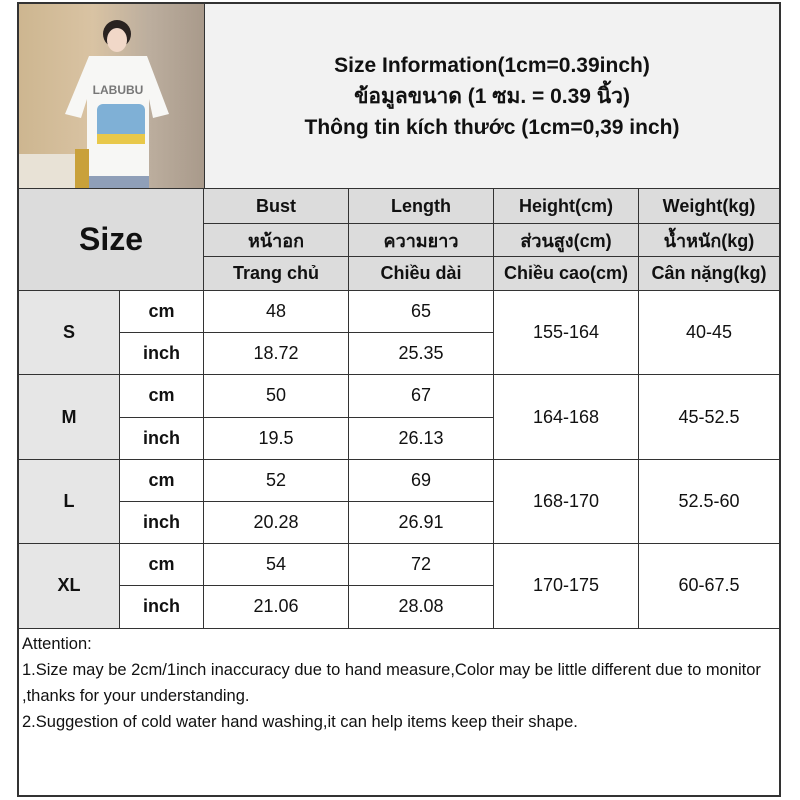  Describe the element at coordinates (709, 333) in the screenshot. I see `weight-range: 40-45` at that location.